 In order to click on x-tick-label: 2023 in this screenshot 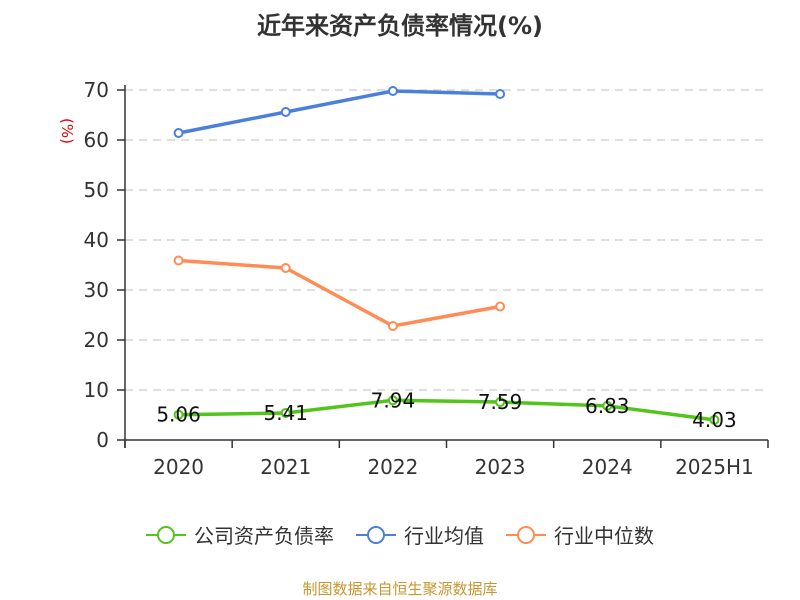, I will do `click(500, 467)`.